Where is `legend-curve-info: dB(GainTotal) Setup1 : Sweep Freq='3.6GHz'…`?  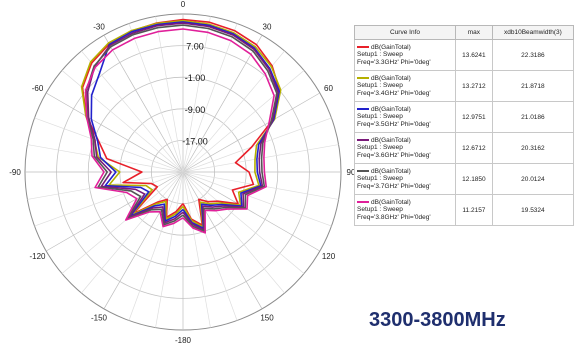 legend-curve-info: dB(GainTotal) Setup1 : Sweep Freq='3.6GHz'… is located at coordinates (405, 148).